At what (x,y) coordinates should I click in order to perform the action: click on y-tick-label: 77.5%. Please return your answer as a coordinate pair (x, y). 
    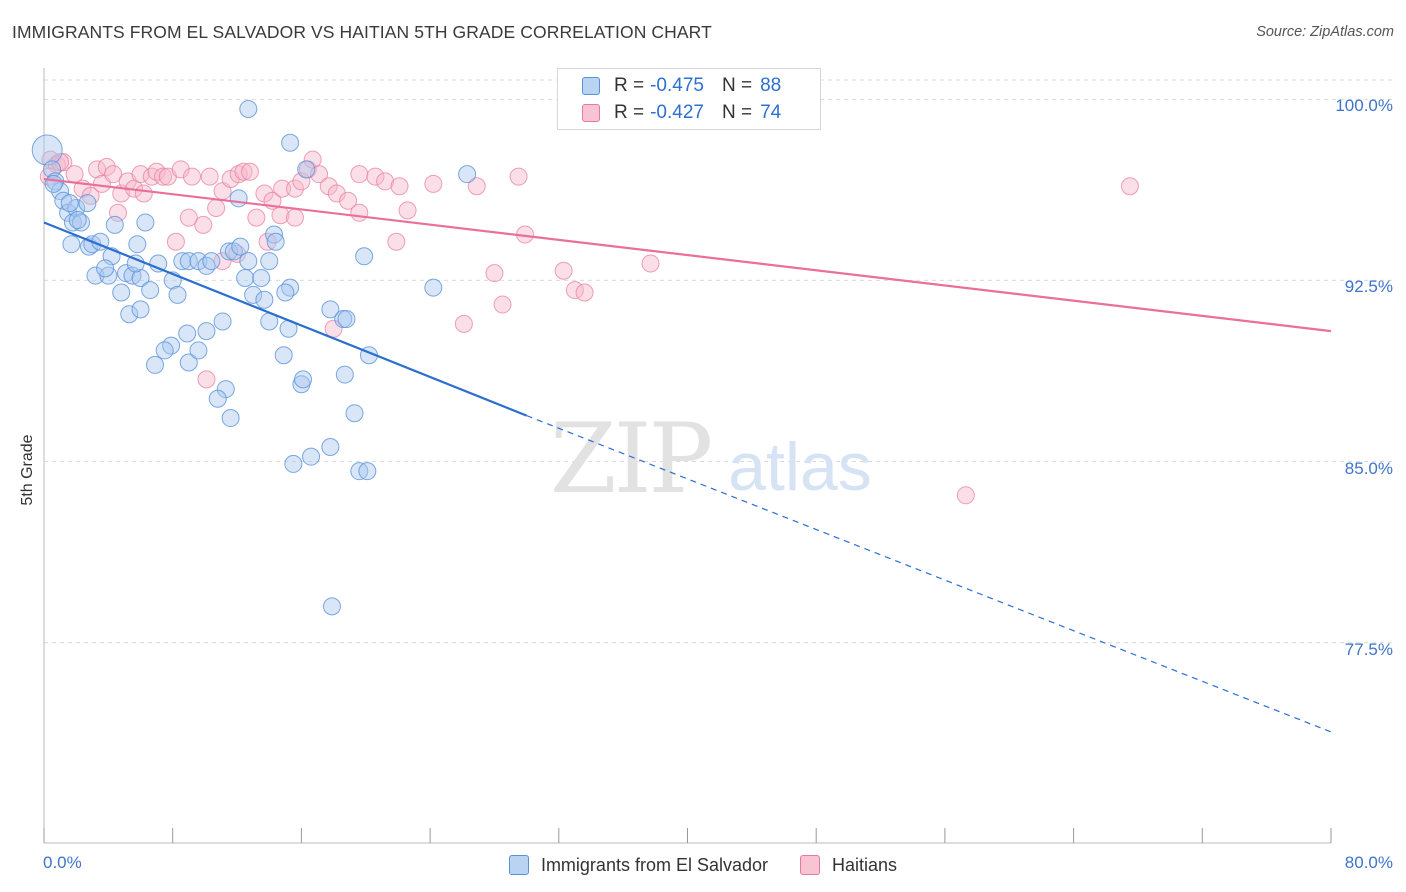
    Looking at the image, I should click on (1368, 649).